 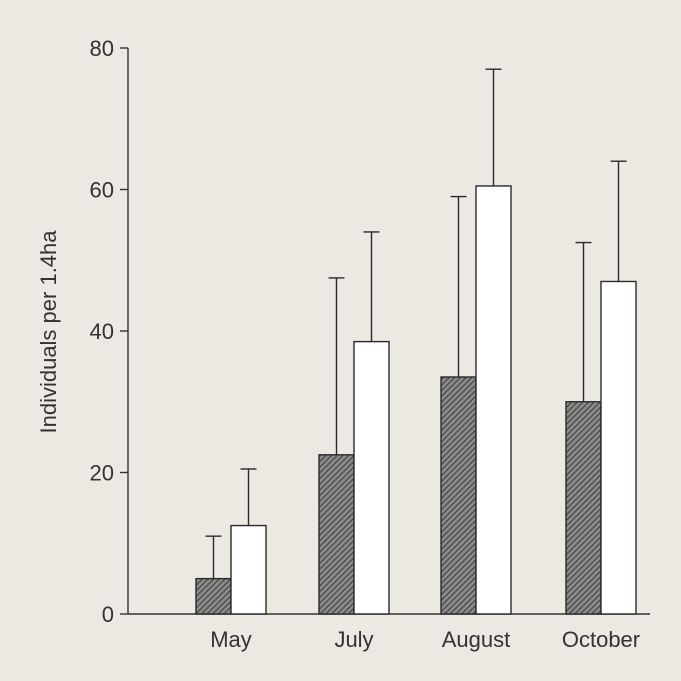 What do you see at coordinates (231, 639) in the screenshot?
I see `x-tick-label: May` at bounding box center [231, 639].